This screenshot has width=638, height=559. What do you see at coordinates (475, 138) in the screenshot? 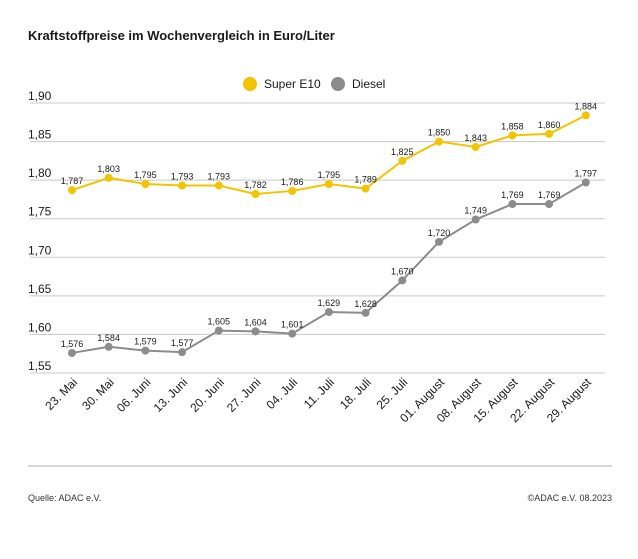
I see `data-label: 1,843` at bounding box center [475, 138].